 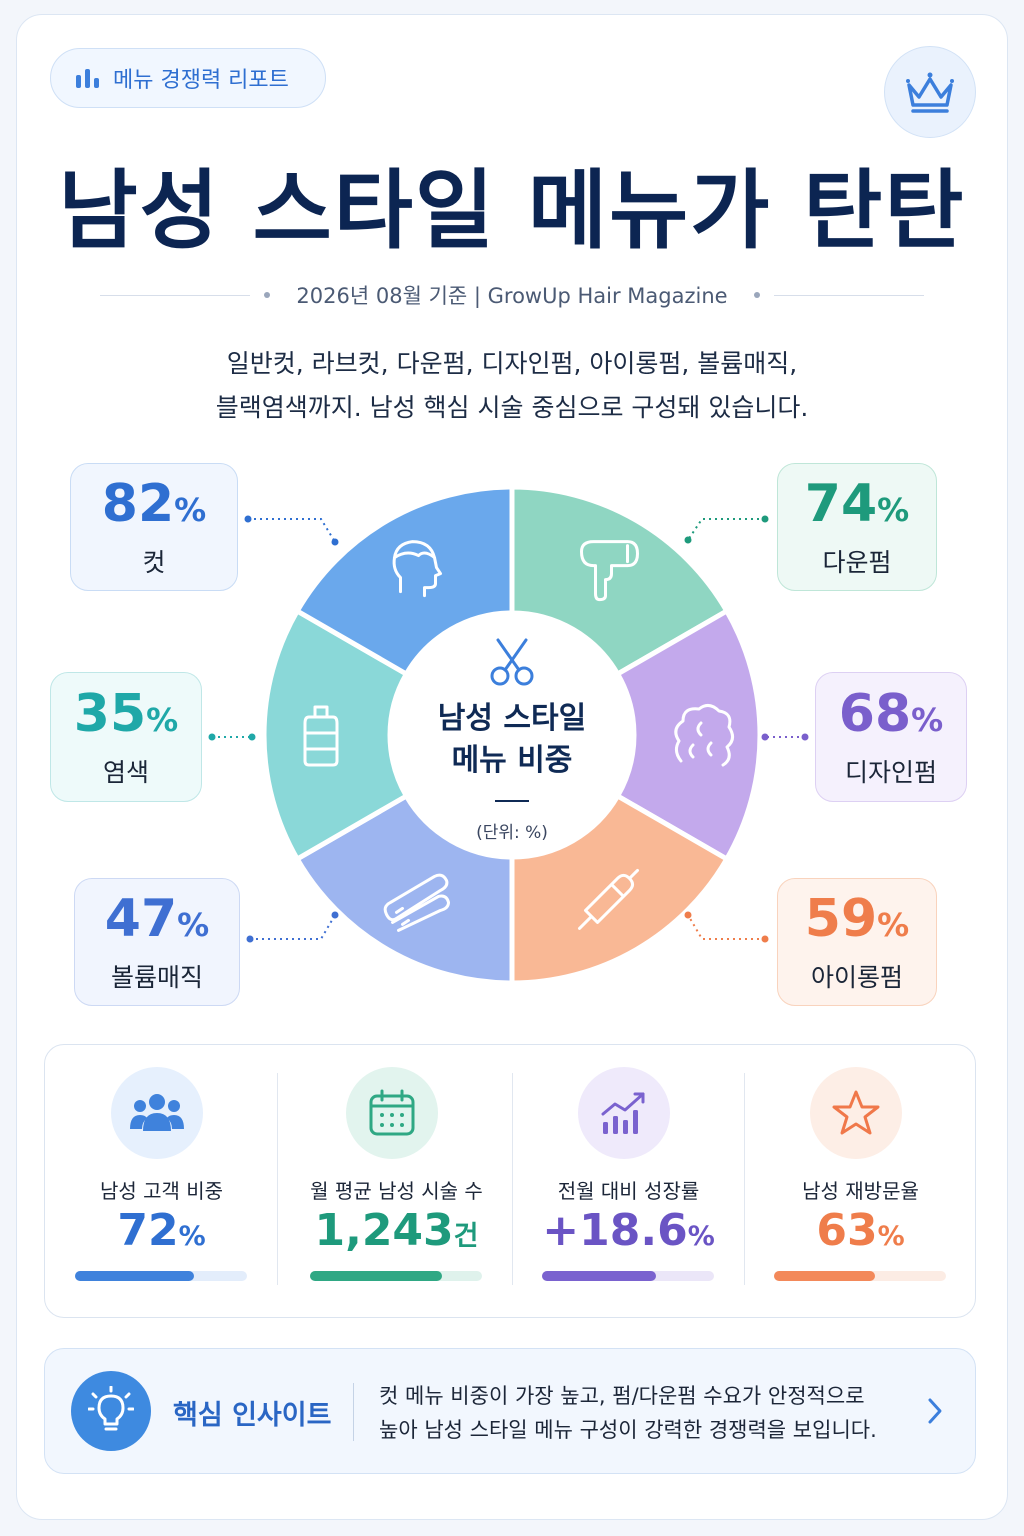 I want to click on metric-label: 월 평균 남성 시술 수, so click(x=396, y=1191).